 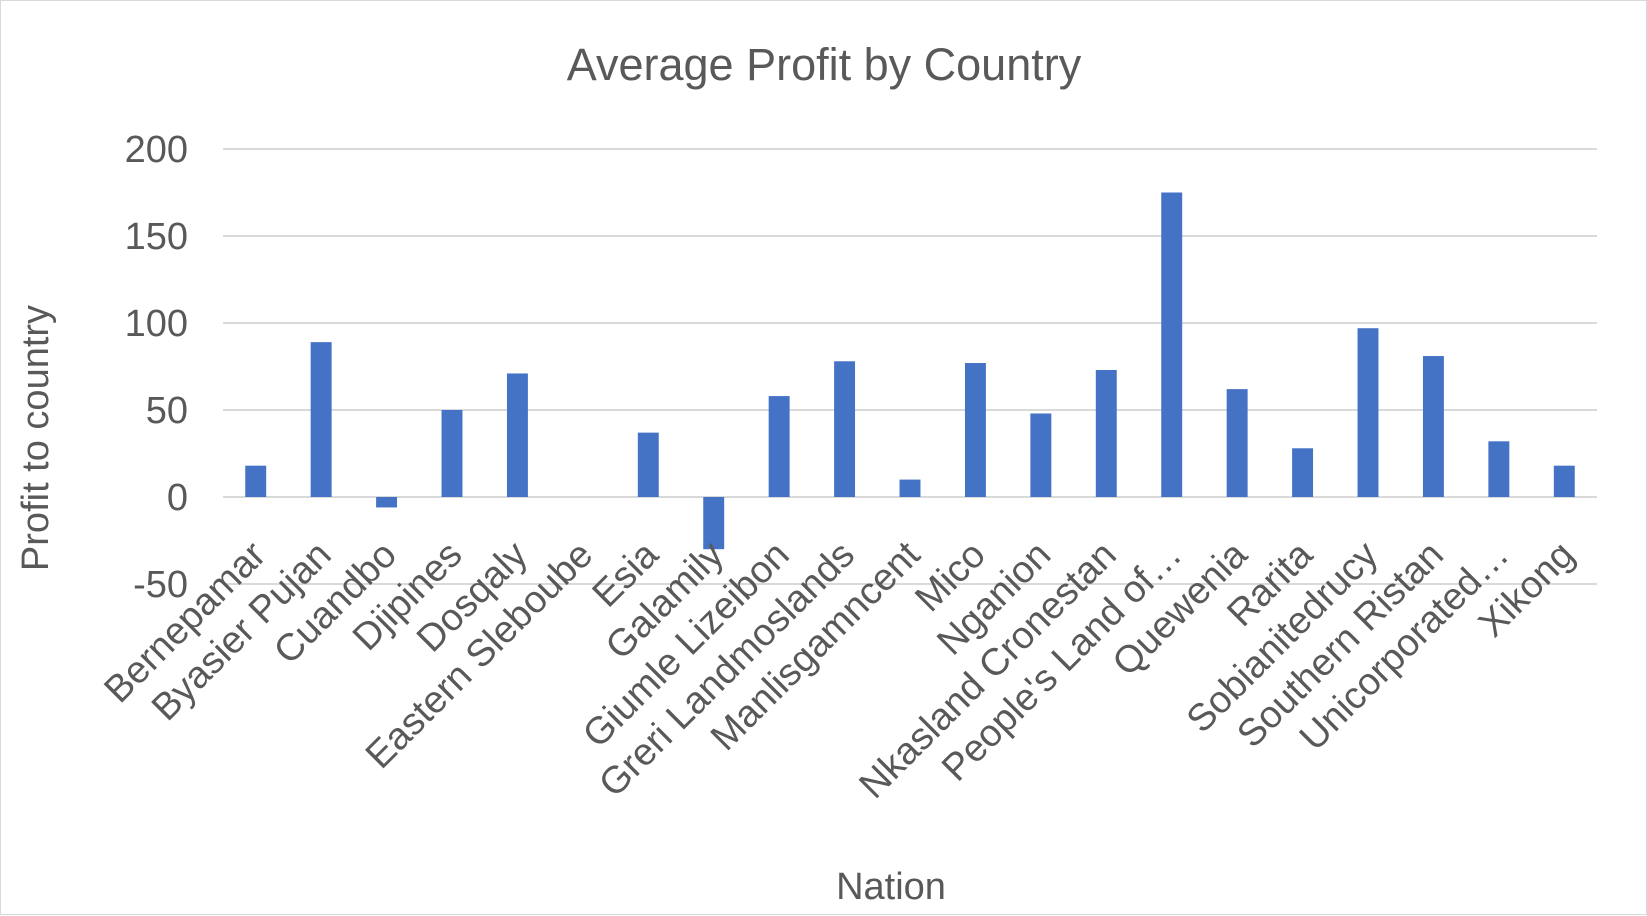 What do you see at coordinates (160, 585) in the screenshot?
I see `y-tick-label: -50` at bounding box center [160, 585].